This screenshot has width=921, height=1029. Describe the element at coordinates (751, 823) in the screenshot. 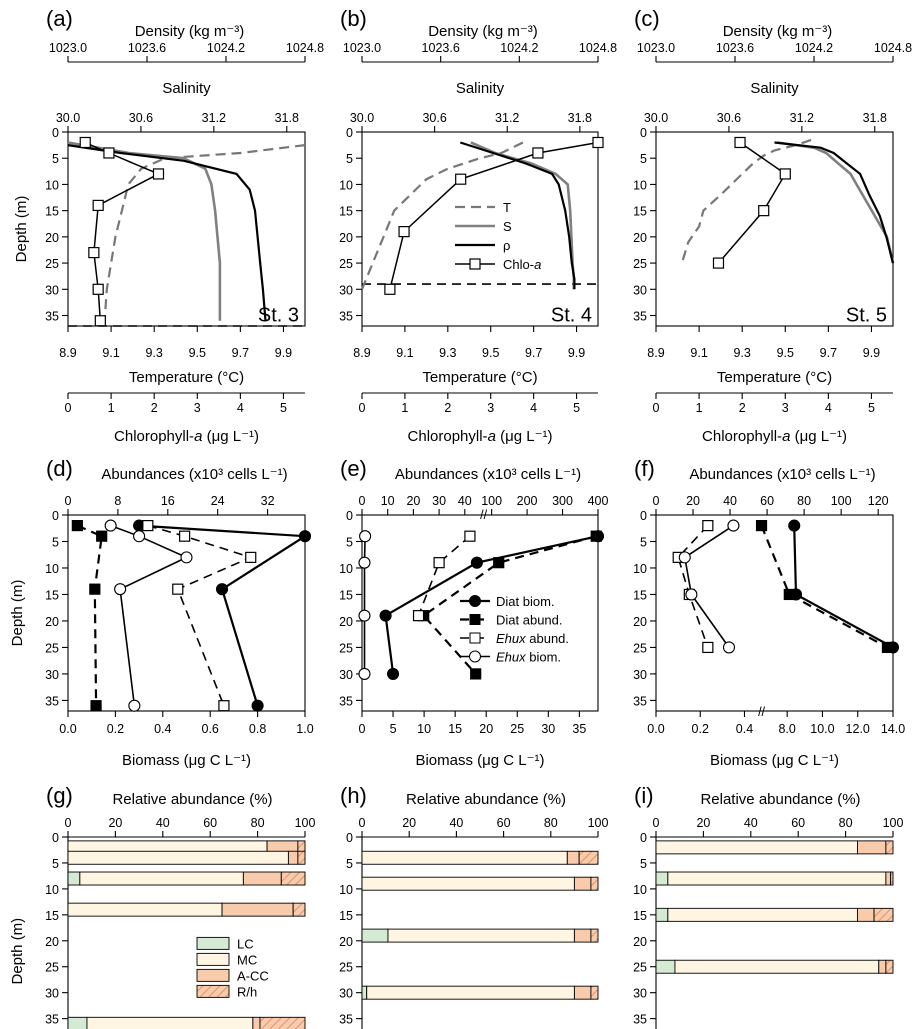

I see `relative-abundance-tick-label: 40` at that location.